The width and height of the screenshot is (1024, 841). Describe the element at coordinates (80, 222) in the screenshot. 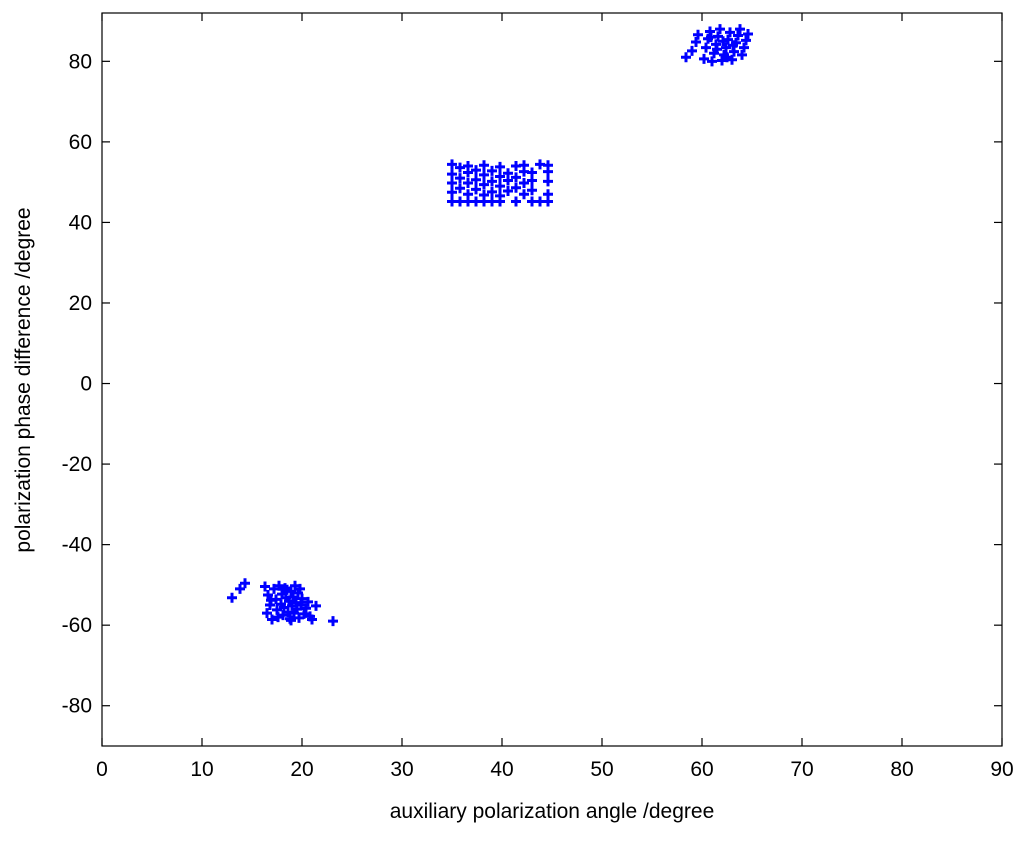

I see `y-tick-label: 40` at that location.